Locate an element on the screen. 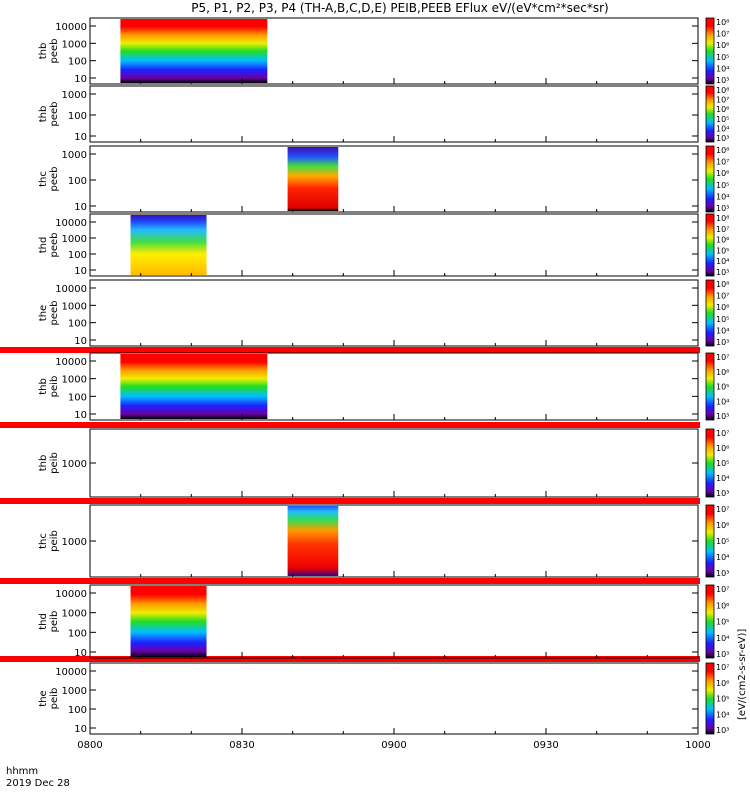 The height and width of the screenshot is (800, 750). panel-4-ytick-label-2: 1000 is located at coordinates (74, 306).